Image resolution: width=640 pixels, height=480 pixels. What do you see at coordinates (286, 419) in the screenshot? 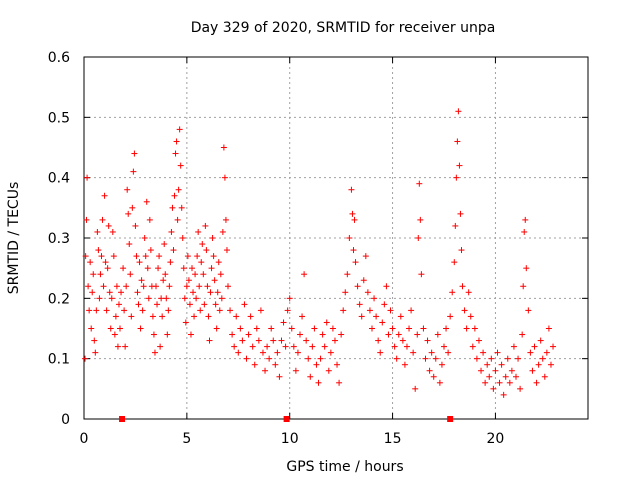
I see `zero-markers` at bounding box center [286, 419].